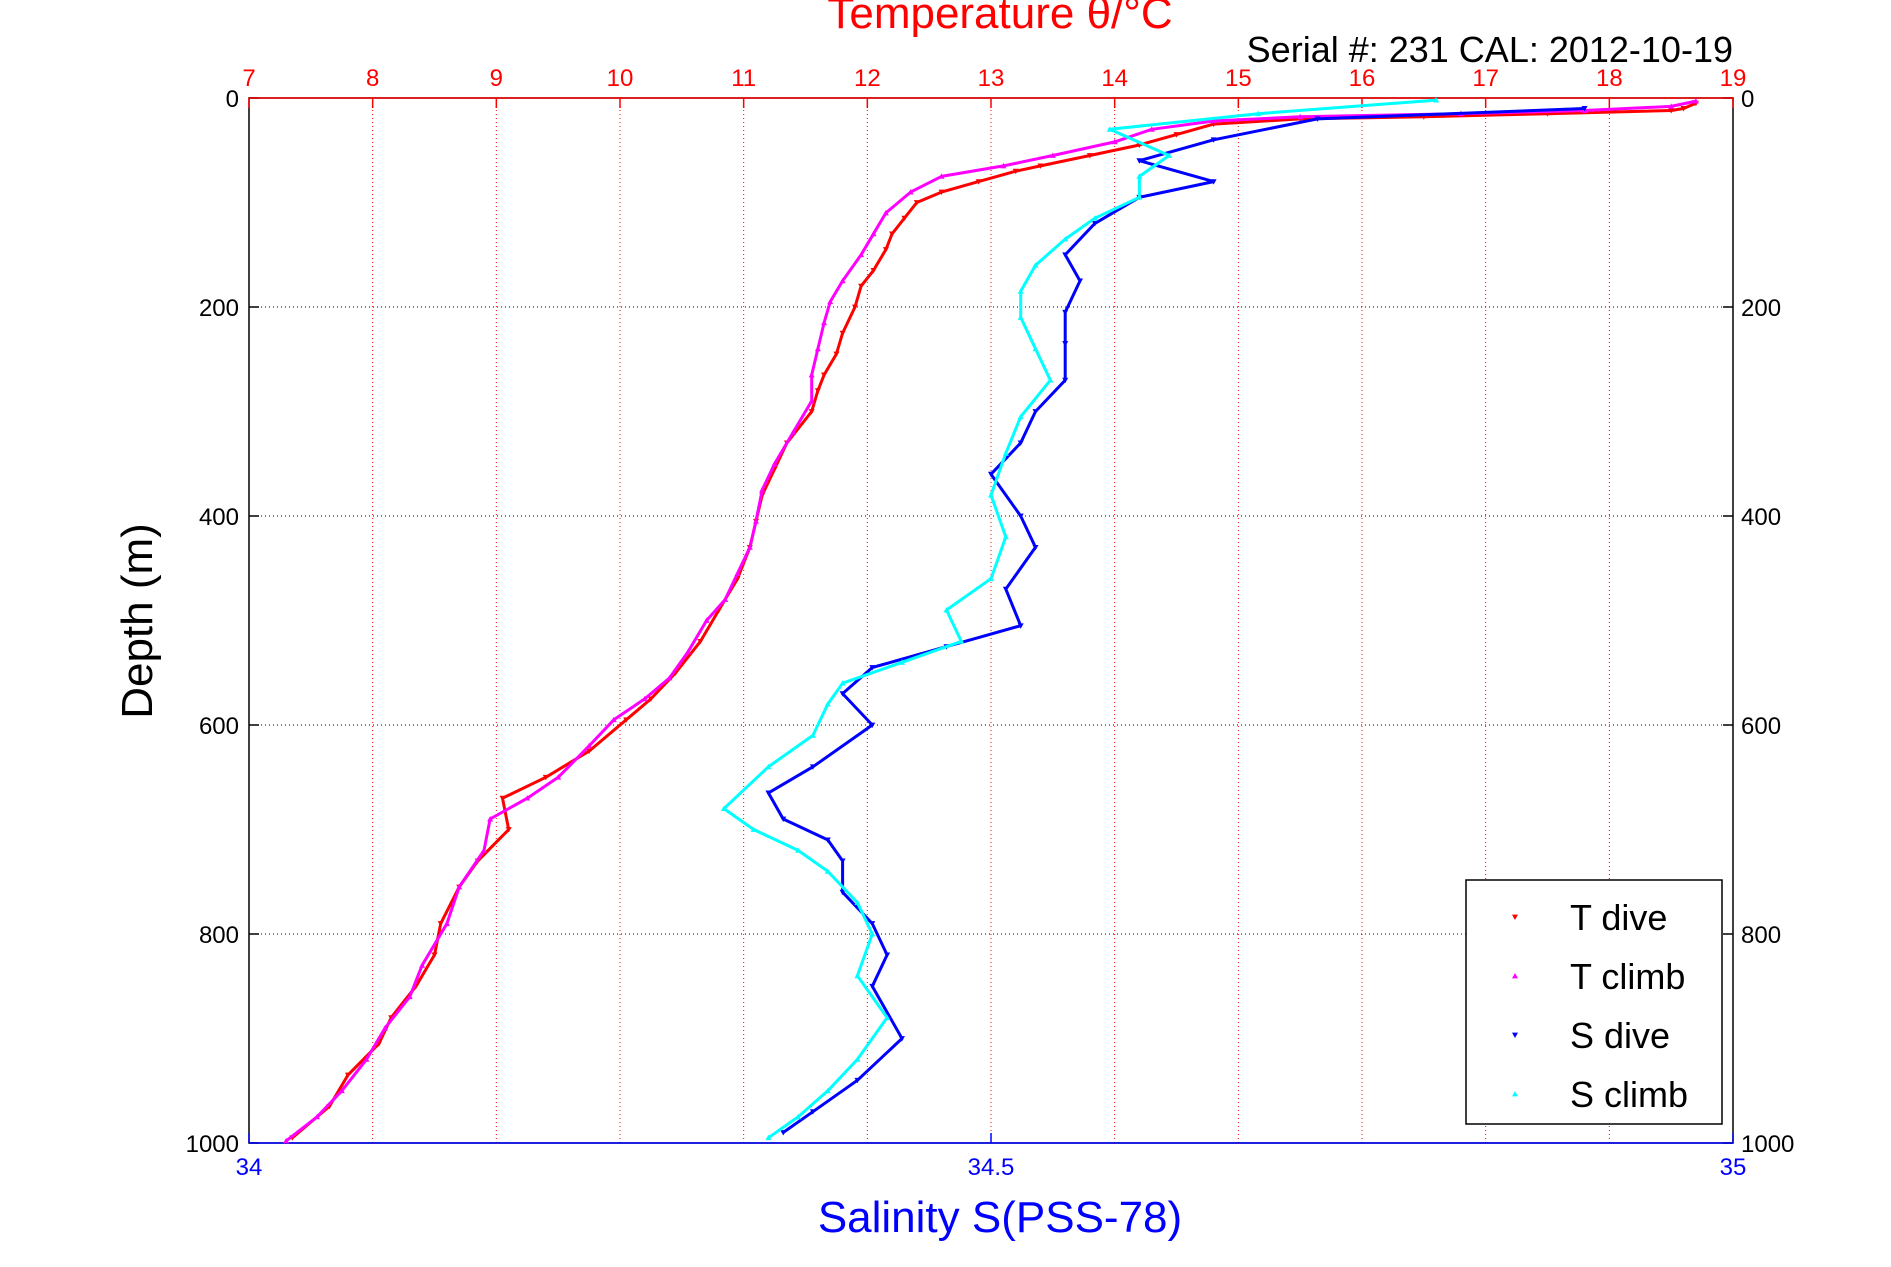 The width and height of the screenshot is (1891, 1267). Describe the element at coordinates (1761, 517) in the screenshot. I see `depth-tick-label-right: 400` at that location.